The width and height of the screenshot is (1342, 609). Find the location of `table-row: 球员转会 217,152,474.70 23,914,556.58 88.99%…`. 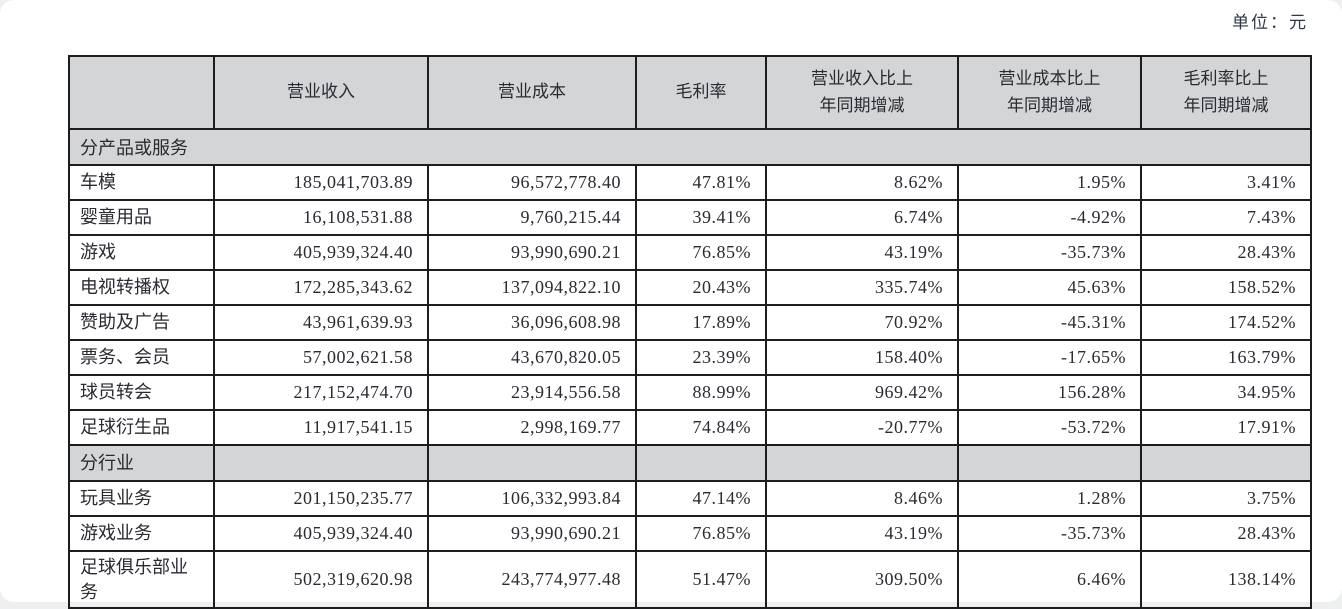

table-row: 球员转会 217,152,474.70 23,914,556.58 88.99%… is located at coordinates (690, 392).